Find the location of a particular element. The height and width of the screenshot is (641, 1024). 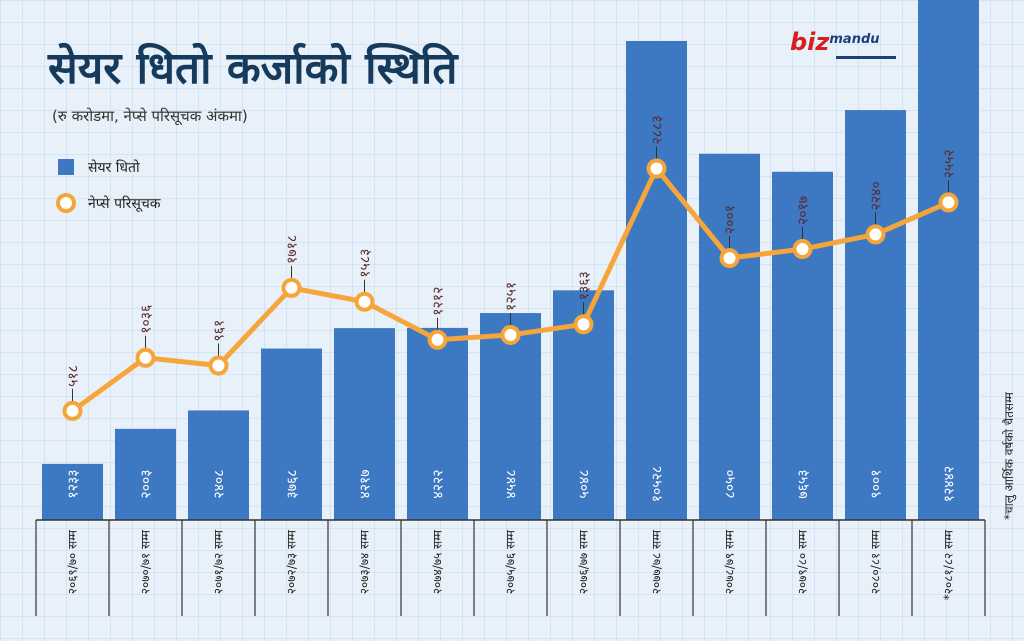

bar-value-label: १२३३ is located at coordinates (74, 483).